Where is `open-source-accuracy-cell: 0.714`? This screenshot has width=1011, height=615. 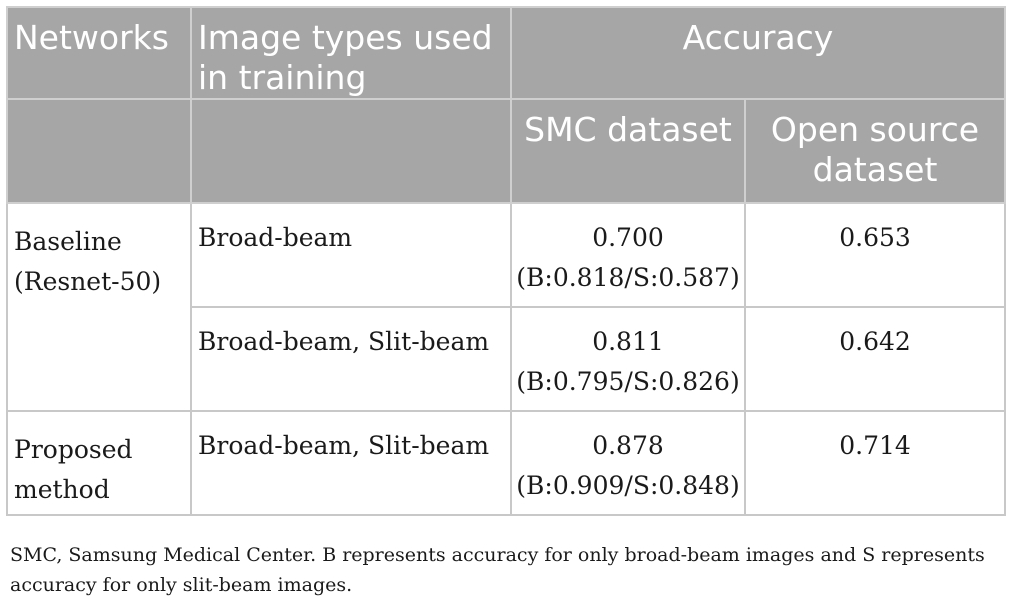
open-source-accuracy-cell: 0.714 is located at coordinates (875, 463).